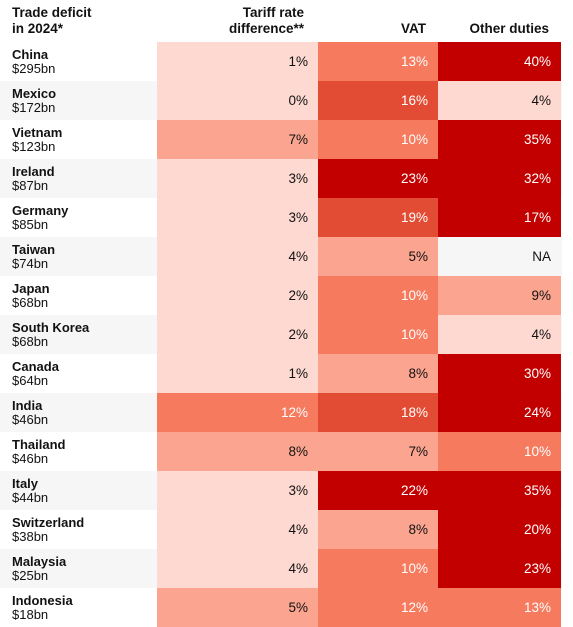 This screenshot has height=627, width=573. I want to click on trade-deficit-value: $64bn, so click(30, 380).